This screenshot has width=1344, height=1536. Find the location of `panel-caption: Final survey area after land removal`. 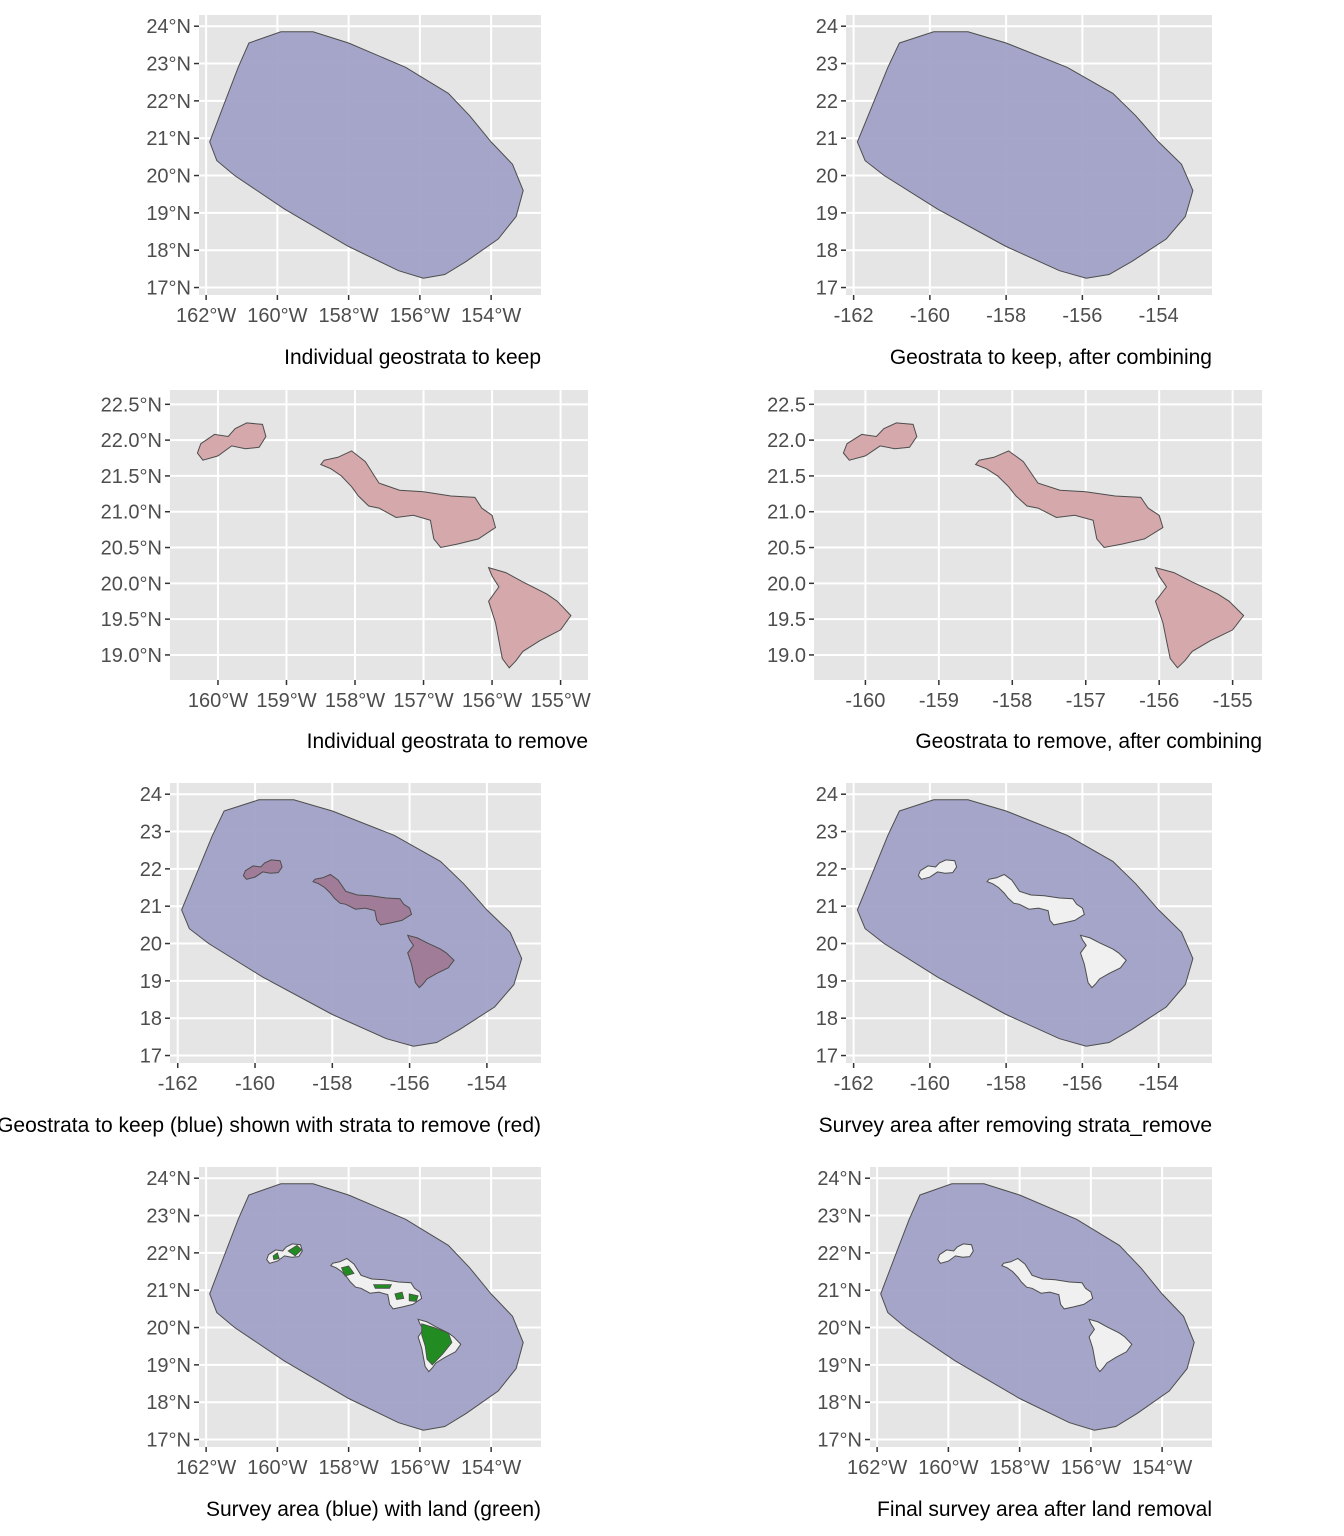

panel-caption: Final survey area after land removal is located at coordinates (1044, 1509).